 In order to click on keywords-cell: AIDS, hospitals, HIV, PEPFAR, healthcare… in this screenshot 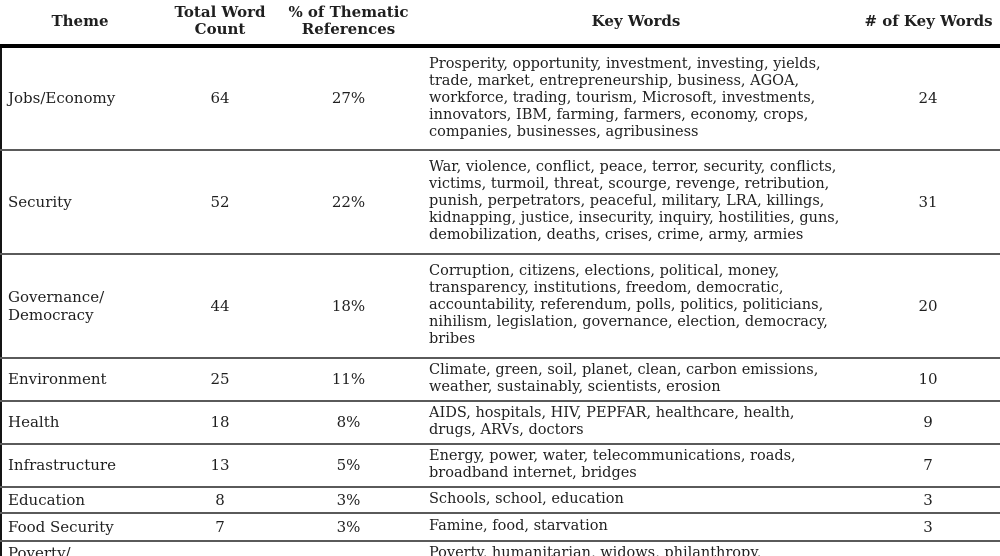, I will do `click(636, 422)`.